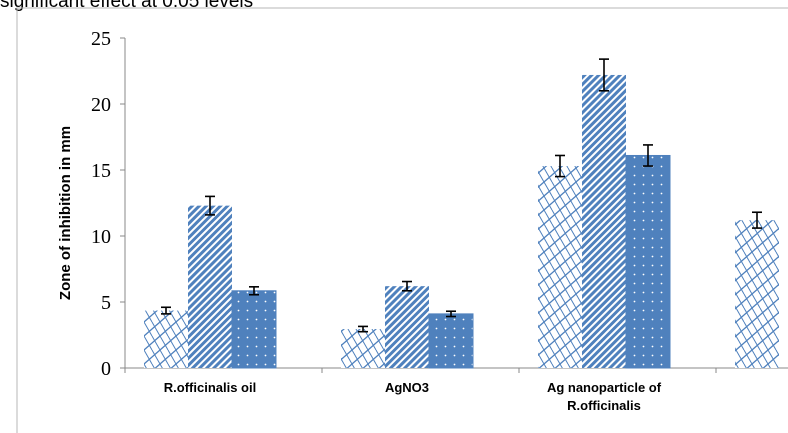 This screenshot has width=788, height=433. I want to click on y-tick-label: 5, so click(106, 303).